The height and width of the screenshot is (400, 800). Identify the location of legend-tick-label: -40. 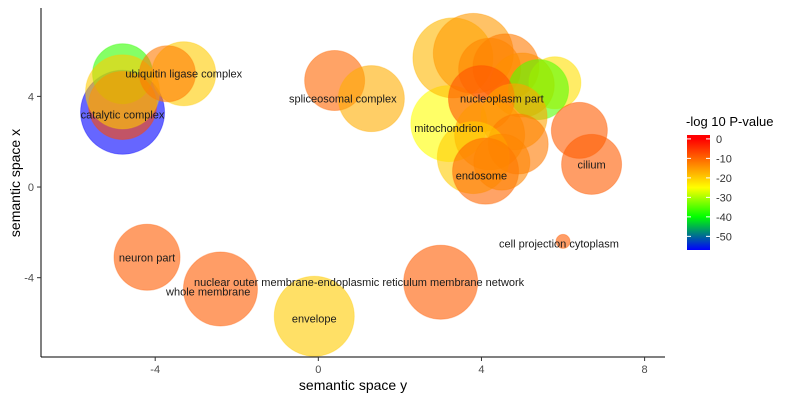
(724, 218).